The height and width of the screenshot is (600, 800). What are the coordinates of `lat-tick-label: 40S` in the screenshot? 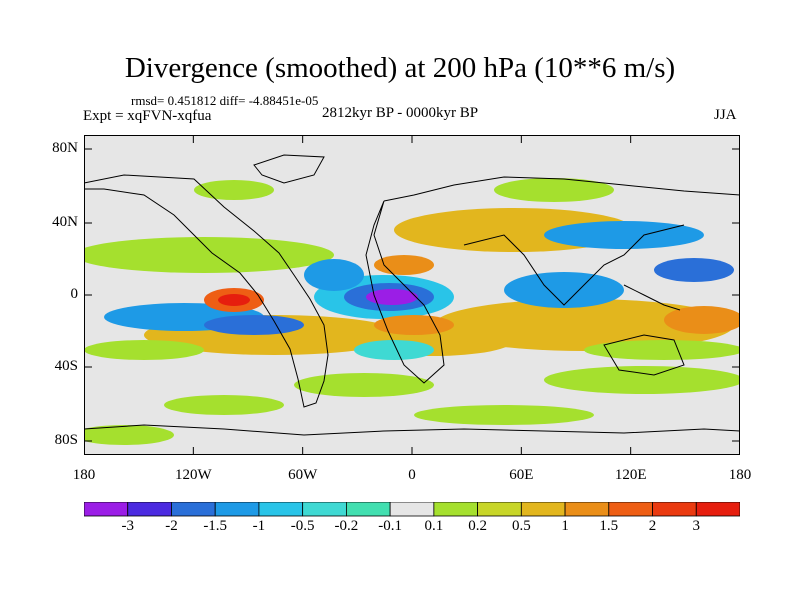 It's located at (66, 366).